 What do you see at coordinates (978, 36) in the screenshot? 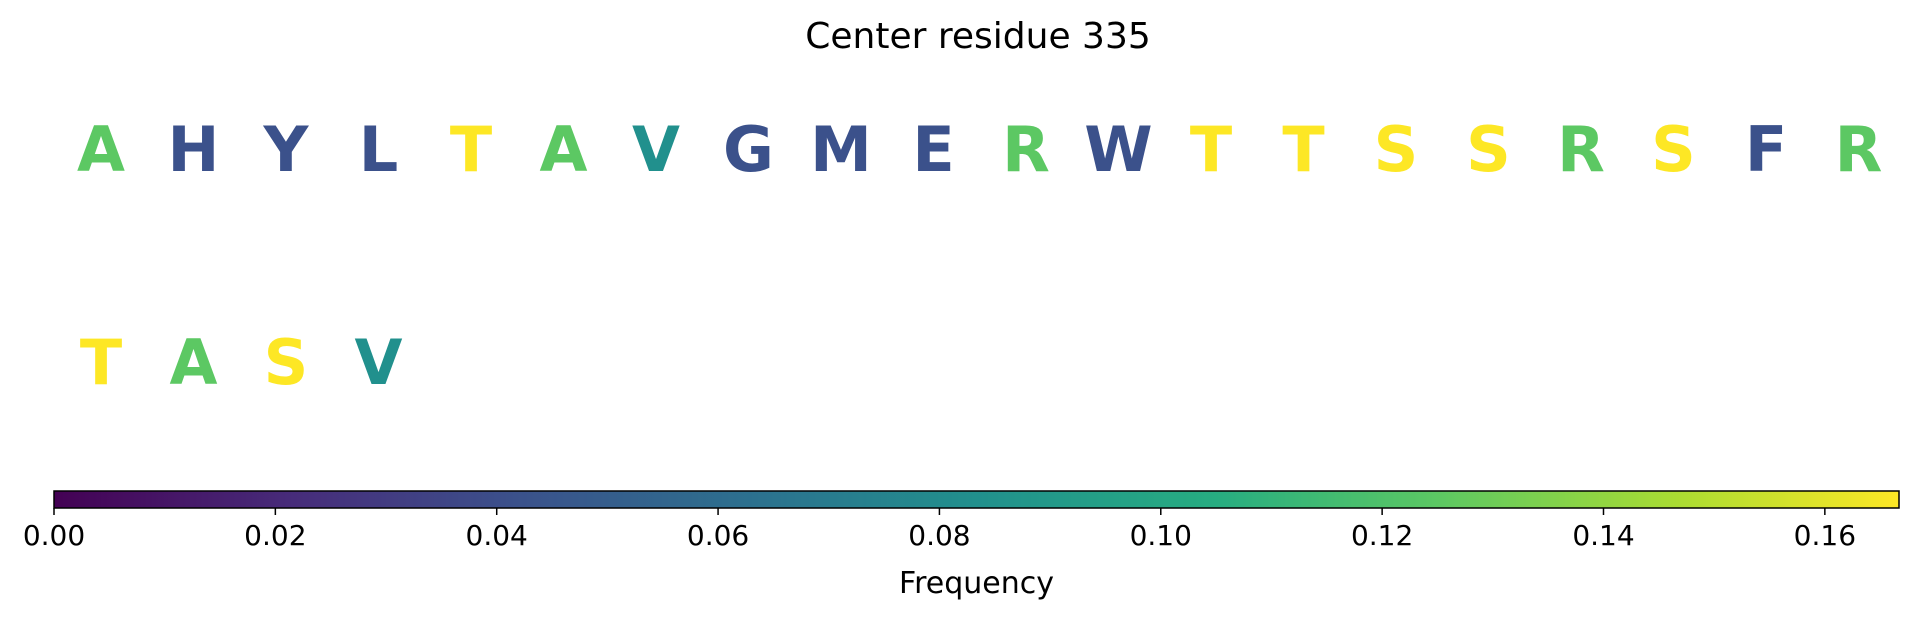
I see `chart-title: Center residue 335` at bounding box center [978, 36].